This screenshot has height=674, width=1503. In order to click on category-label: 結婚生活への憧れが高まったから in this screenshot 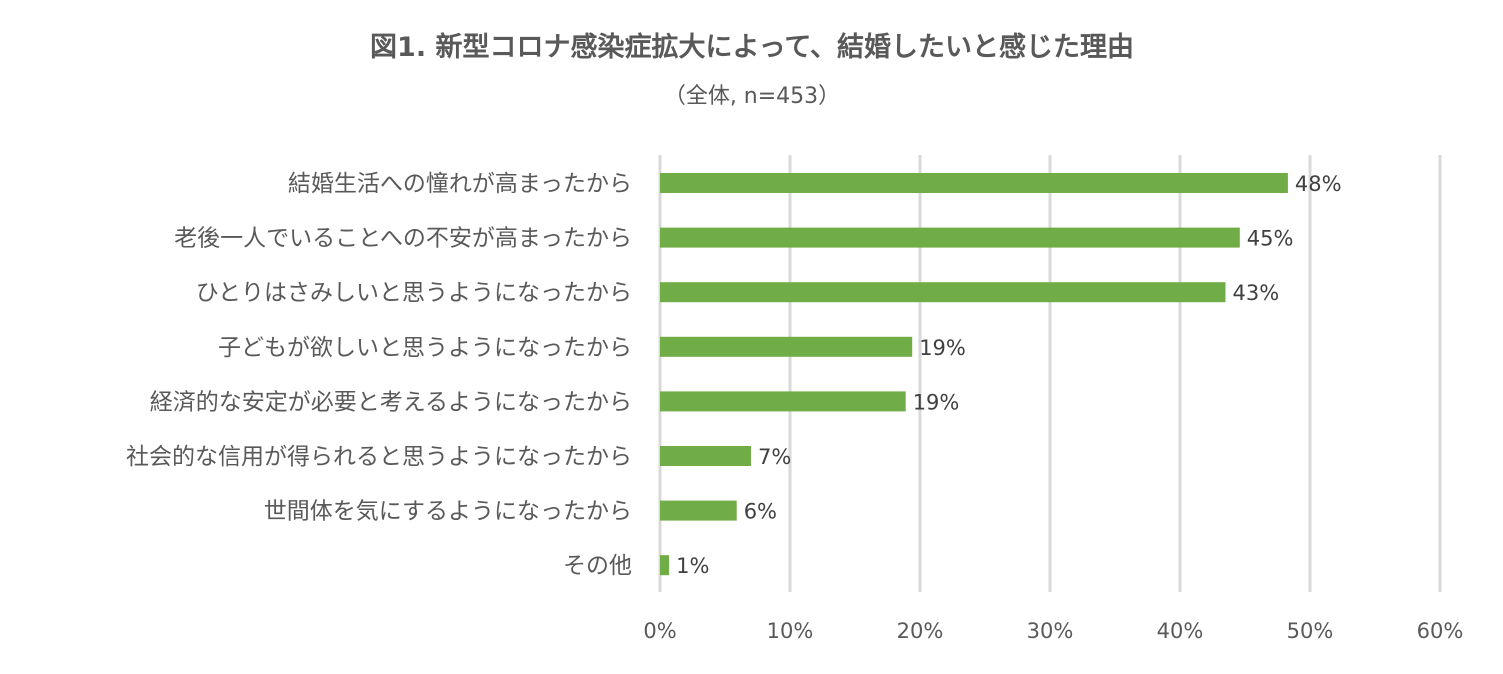, I will do `click(460, 184)`.